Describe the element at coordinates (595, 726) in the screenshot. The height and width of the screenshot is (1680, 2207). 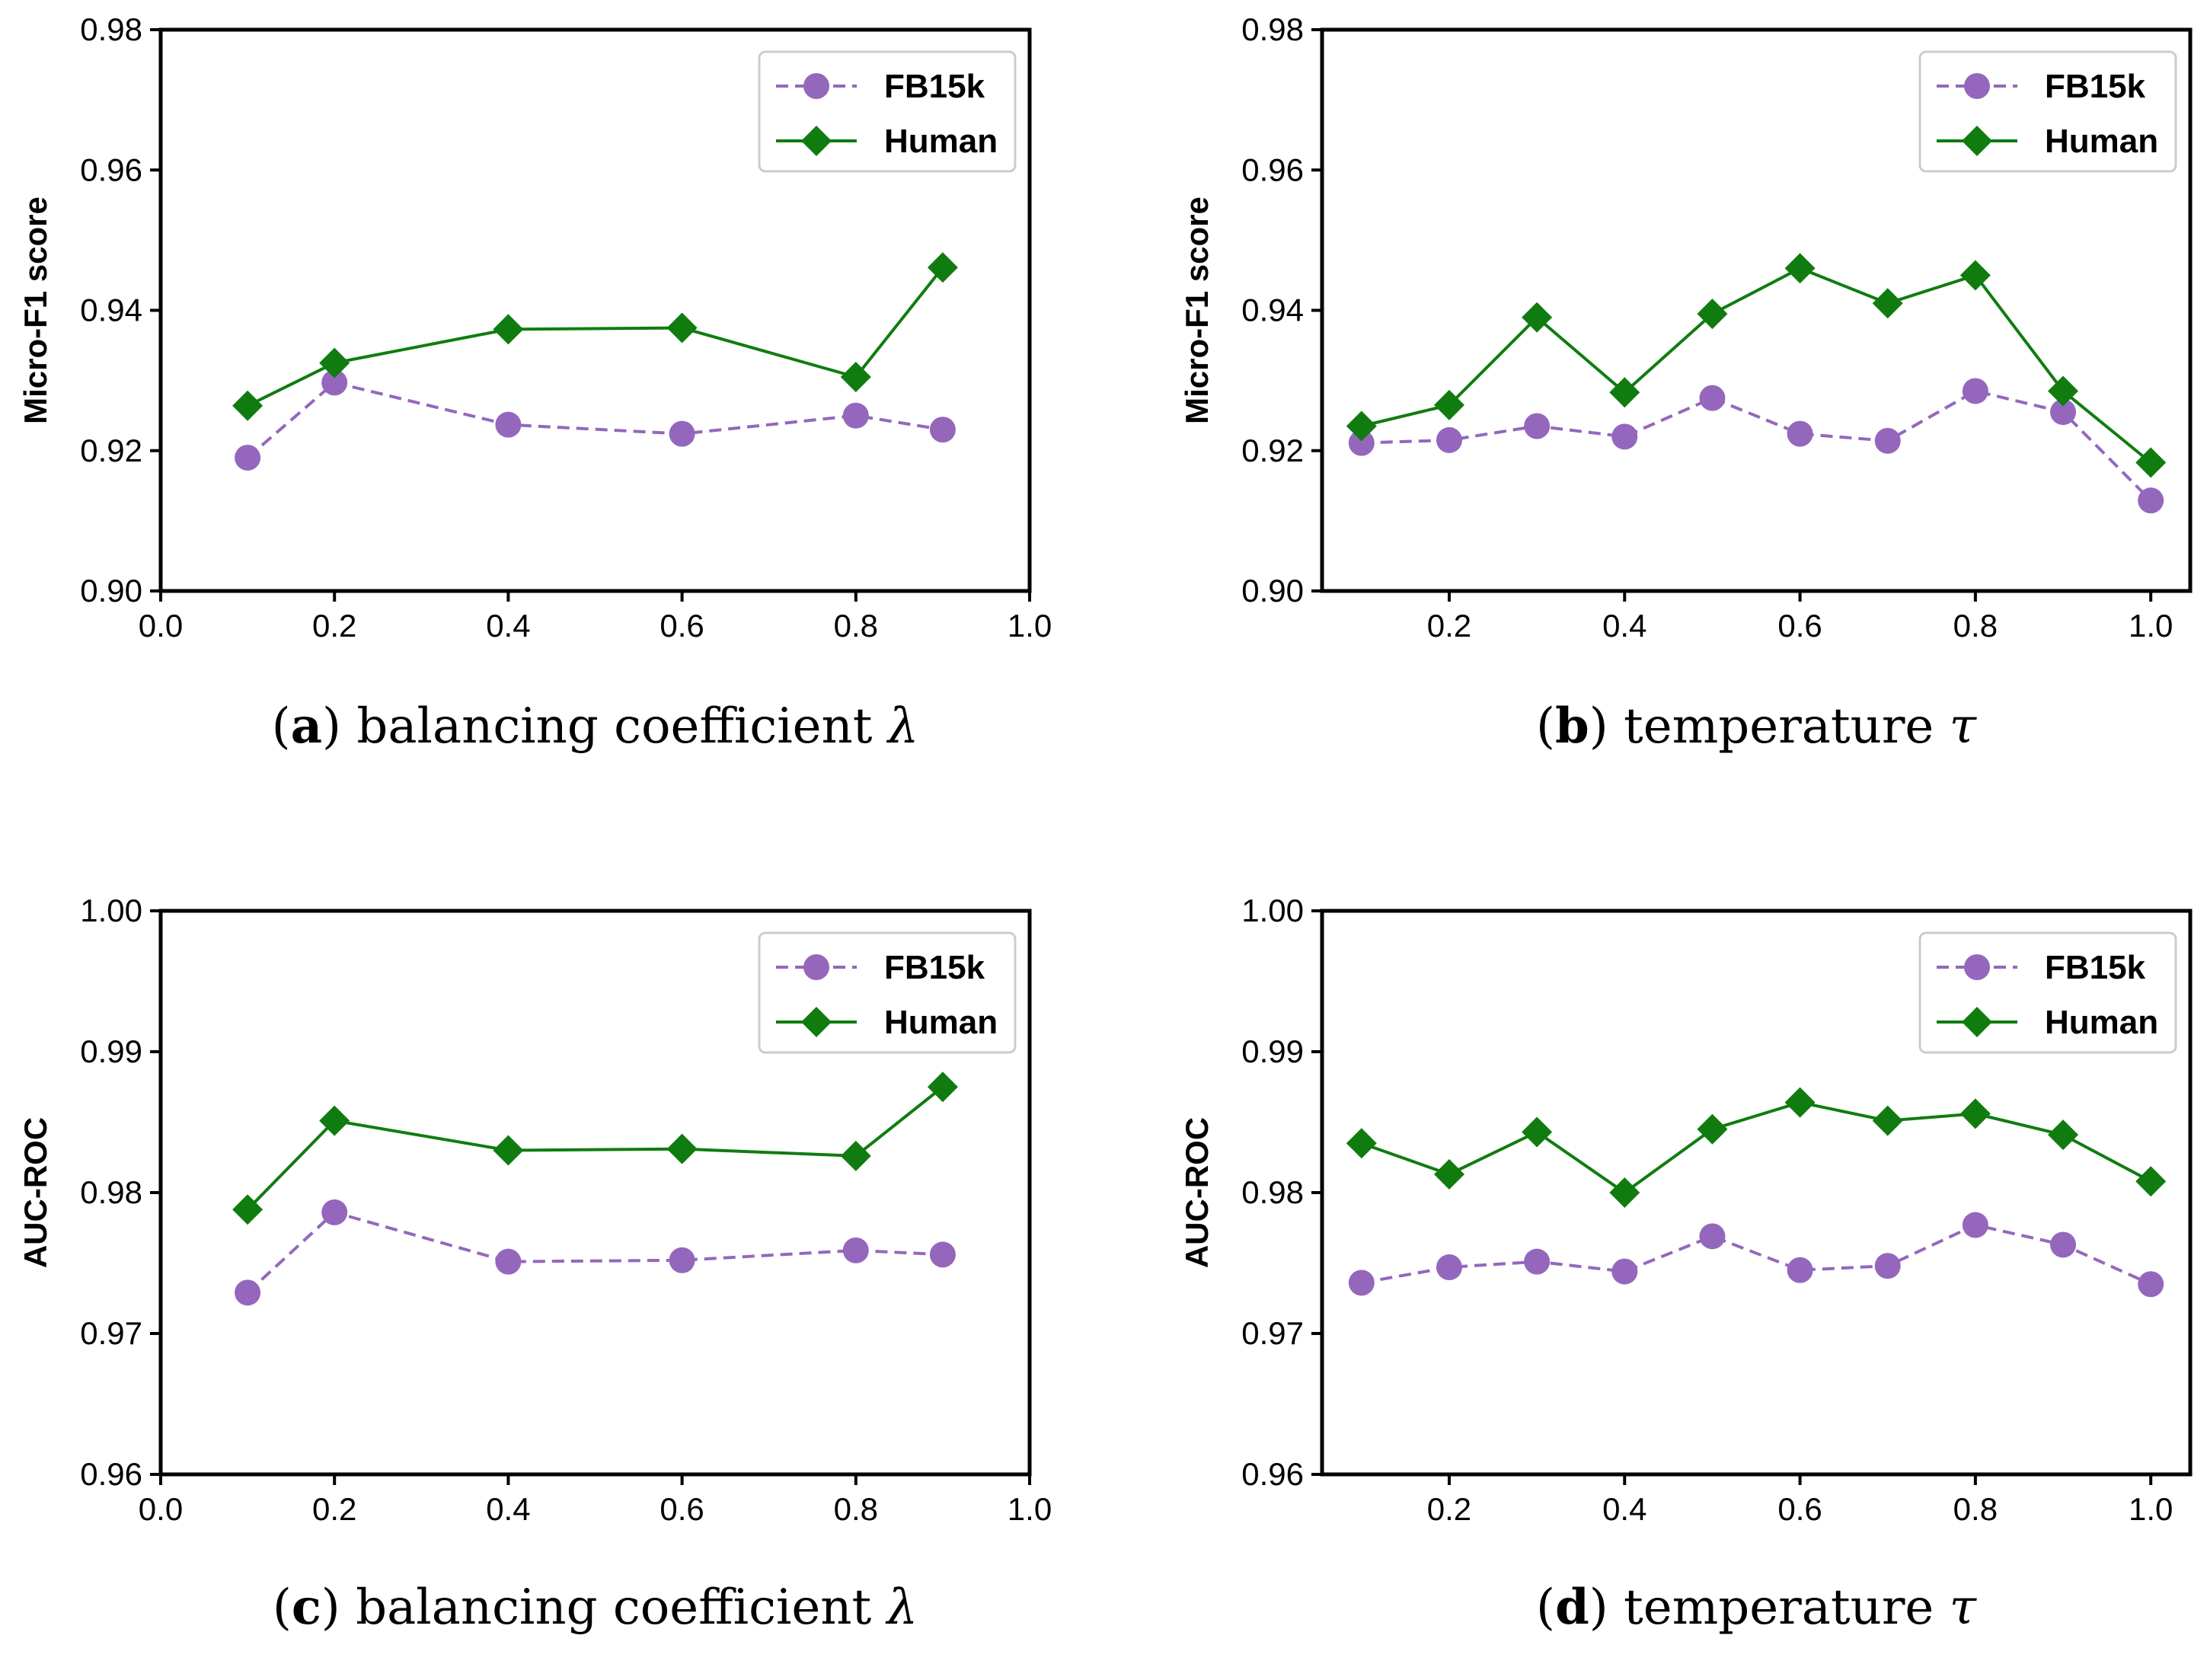
I see `panel-caption: (a) balancing coefficient λ` at that location.